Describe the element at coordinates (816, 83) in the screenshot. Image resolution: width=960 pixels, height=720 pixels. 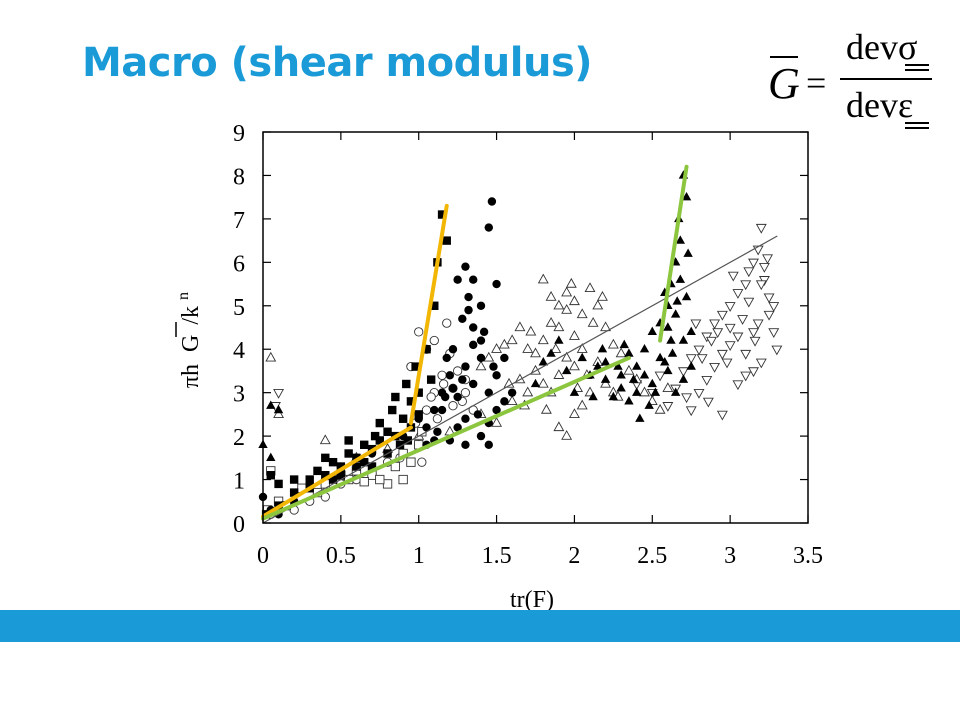
I see `formula-equals: =` at that location.